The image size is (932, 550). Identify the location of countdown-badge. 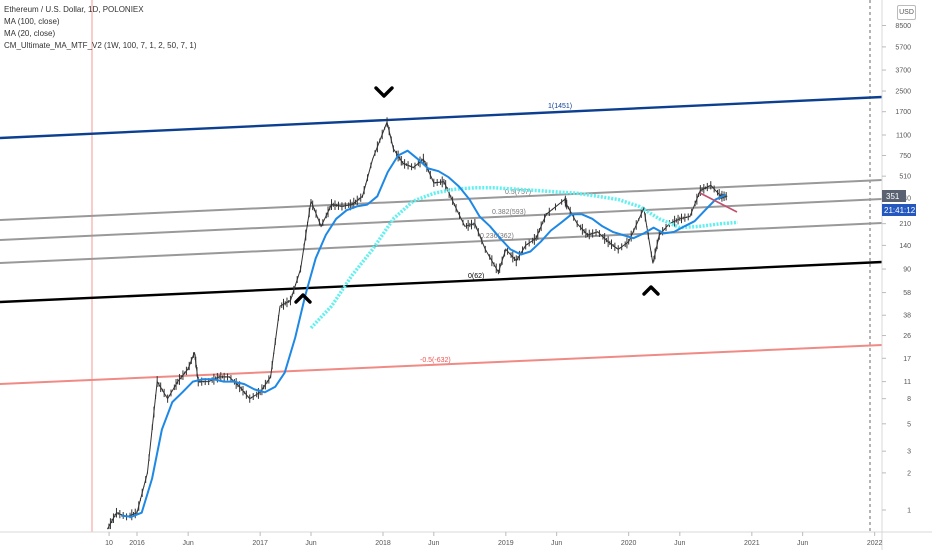
(899, 210).